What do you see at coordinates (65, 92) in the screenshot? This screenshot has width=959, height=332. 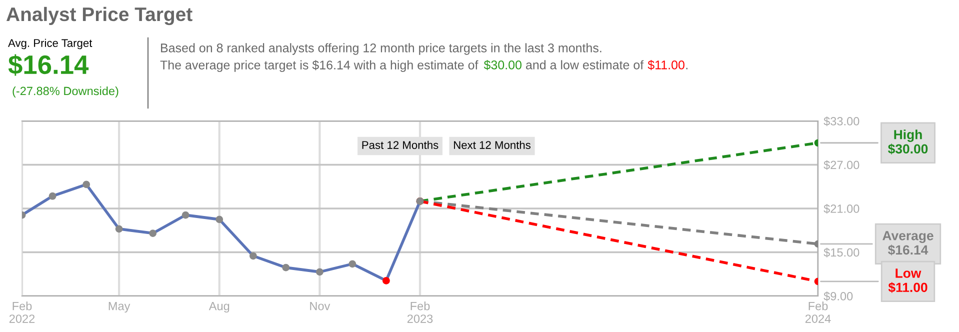 I see `text: (-27.88% Downside)` at bounding box center [65, 92].